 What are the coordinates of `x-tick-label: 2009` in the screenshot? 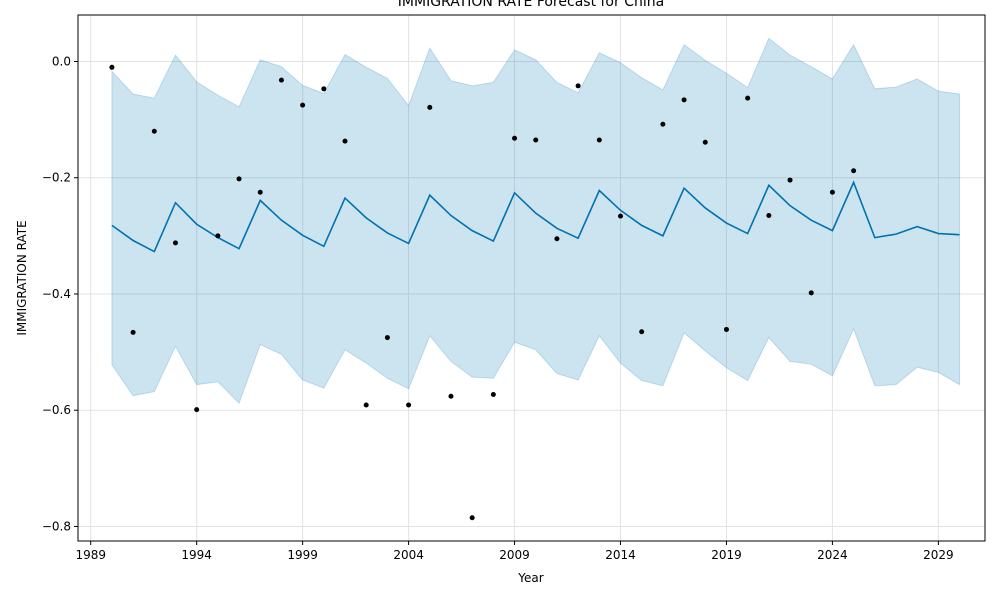 It's located at (514, 555).